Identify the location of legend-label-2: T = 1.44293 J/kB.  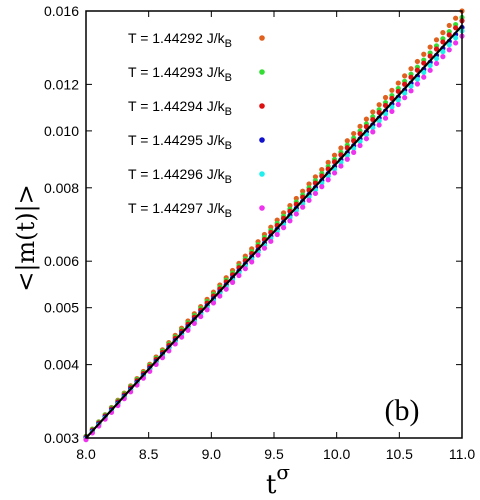
(180, 74).